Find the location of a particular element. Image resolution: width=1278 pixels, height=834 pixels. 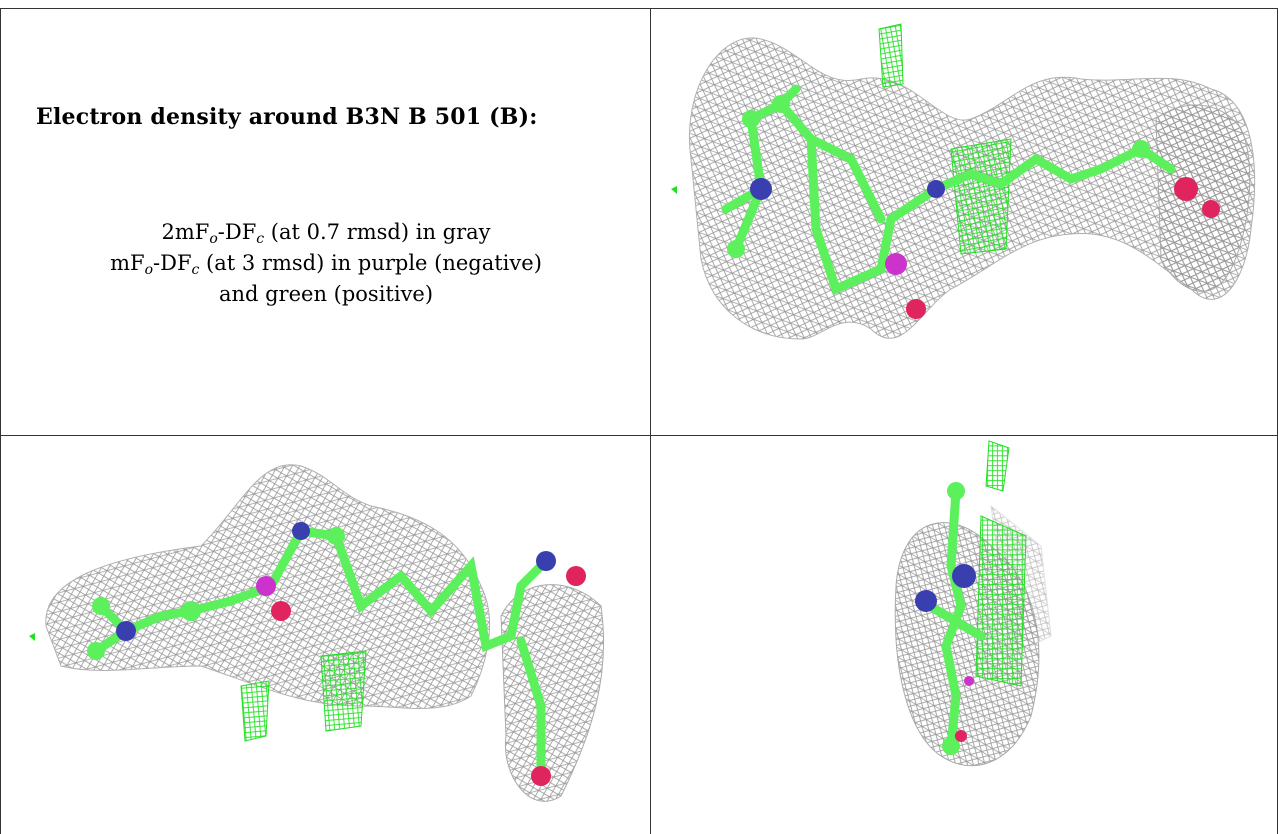

density-image is located at coordinates (973, 603).